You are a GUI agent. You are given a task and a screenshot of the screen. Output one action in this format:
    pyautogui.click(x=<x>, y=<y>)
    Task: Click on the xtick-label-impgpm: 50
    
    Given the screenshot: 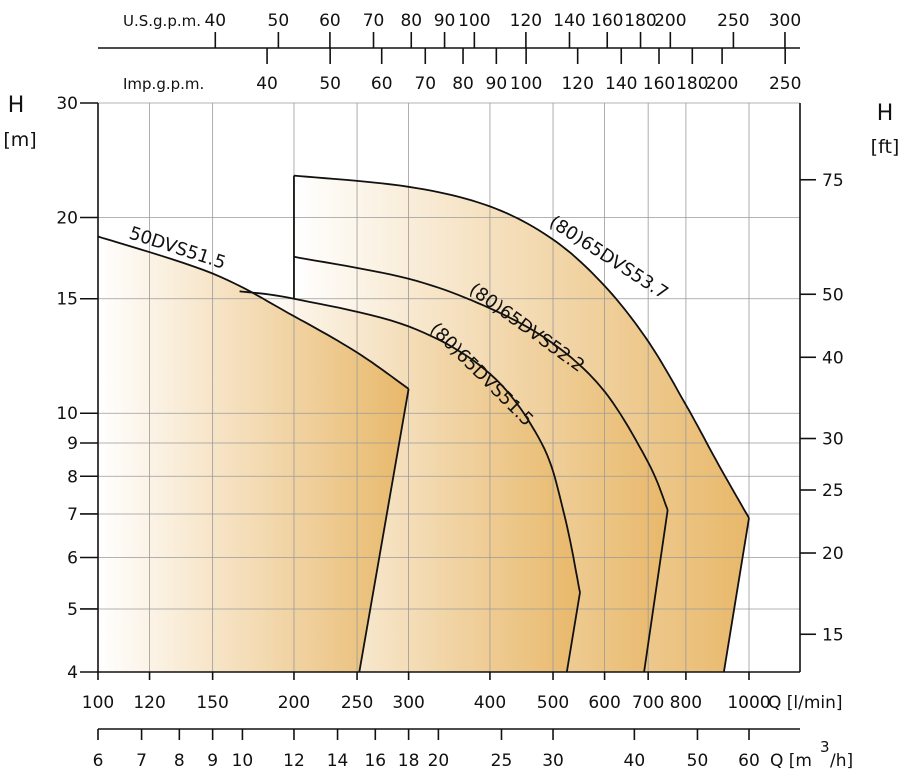 What is the action you would take?
    pyautogui.click(x=330, y=84)
    